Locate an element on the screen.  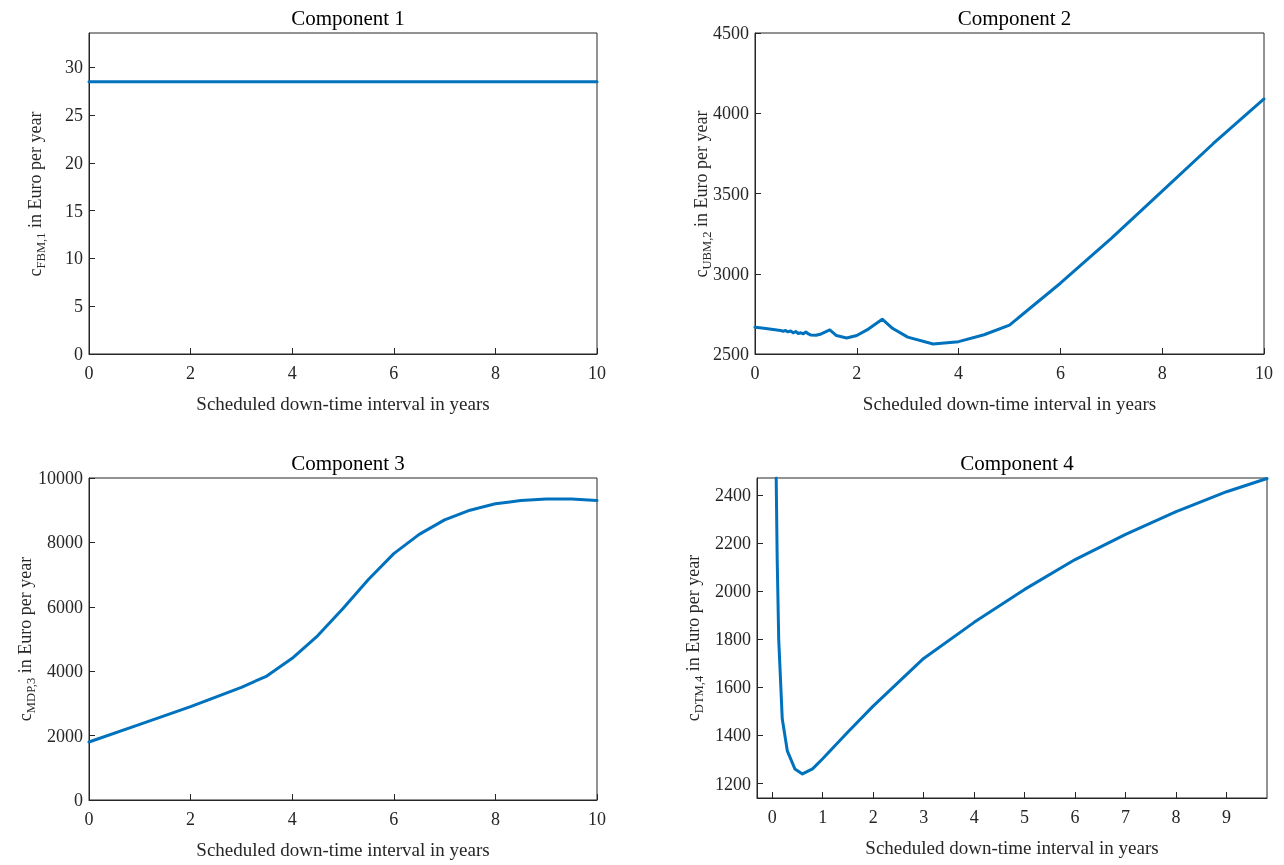
chart-title: Component 3 is located at coordinates (348, 462).